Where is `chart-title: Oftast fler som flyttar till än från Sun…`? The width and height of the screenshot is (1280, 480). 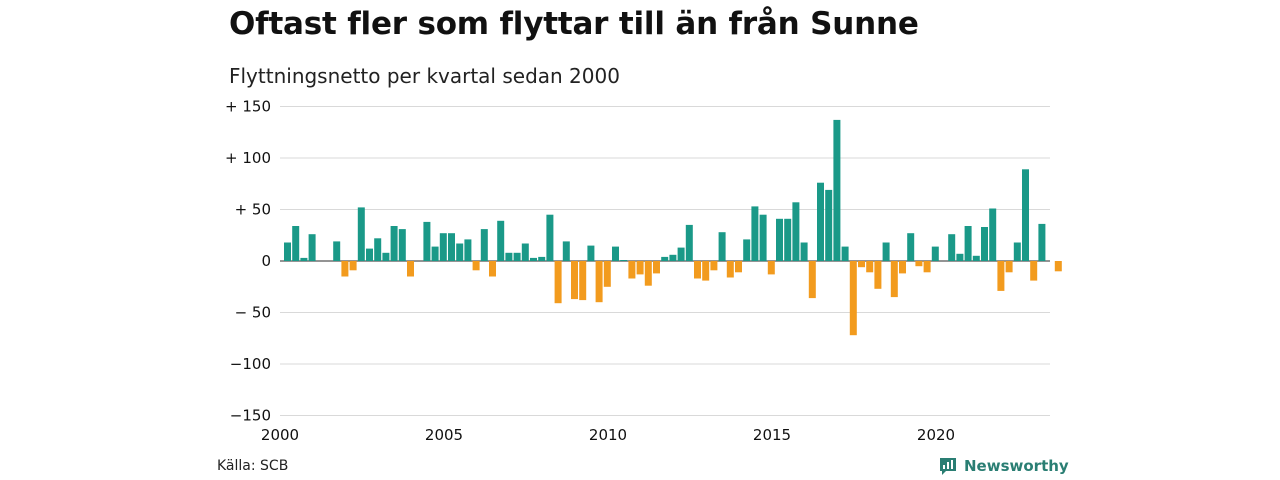
chart-title: Oftast fler som flyttar till än från Sun… is located at coordinates (574, 24).